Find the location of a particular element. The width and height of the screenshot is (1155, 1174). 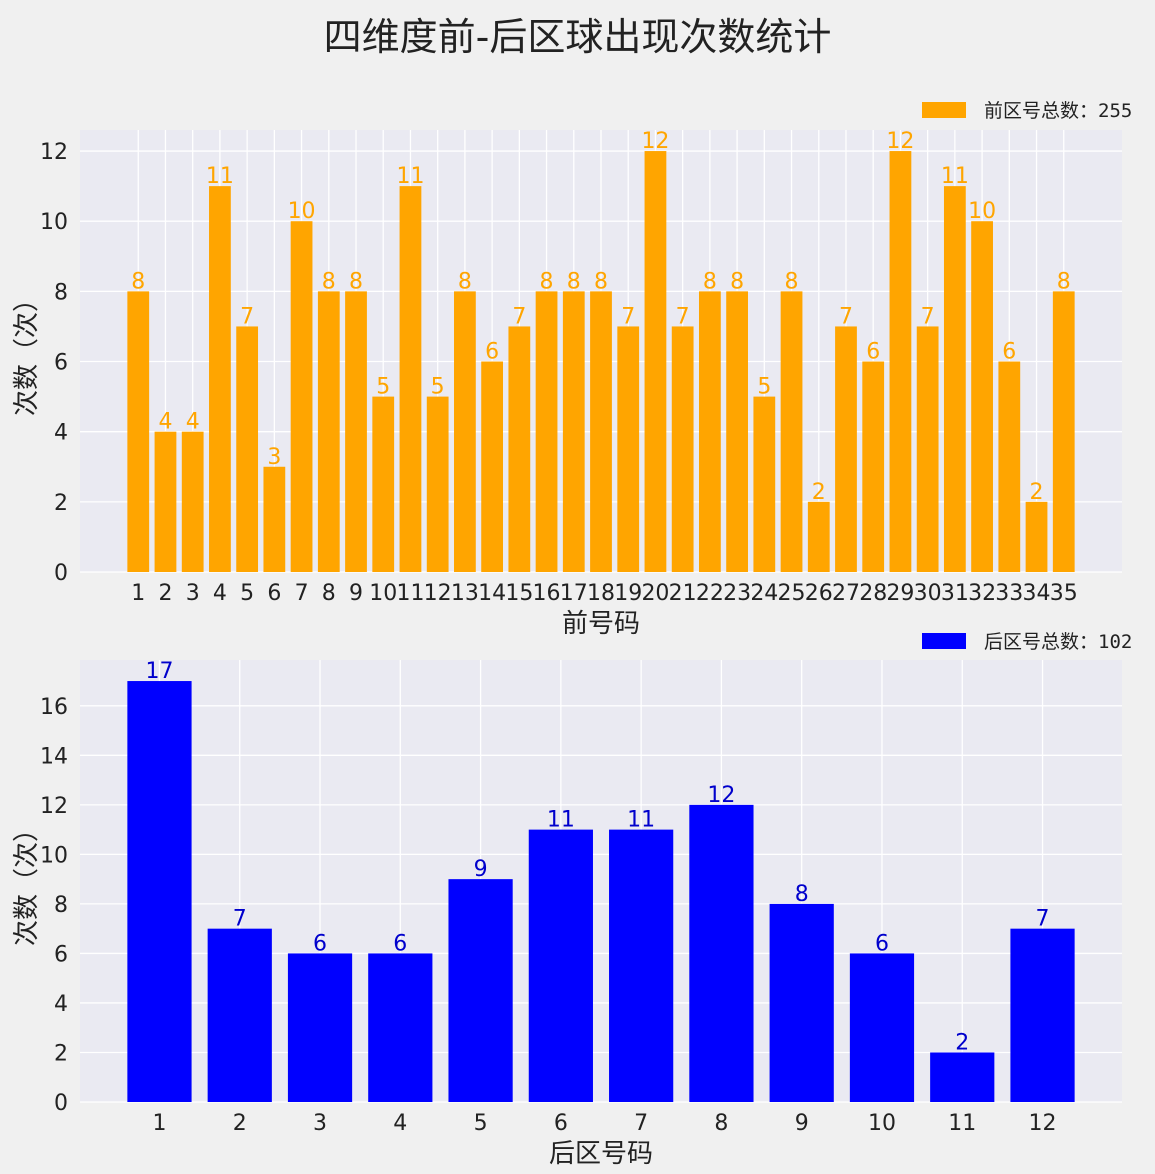

front-x-tick-label: 33 is located at coordinates (1009, 593).